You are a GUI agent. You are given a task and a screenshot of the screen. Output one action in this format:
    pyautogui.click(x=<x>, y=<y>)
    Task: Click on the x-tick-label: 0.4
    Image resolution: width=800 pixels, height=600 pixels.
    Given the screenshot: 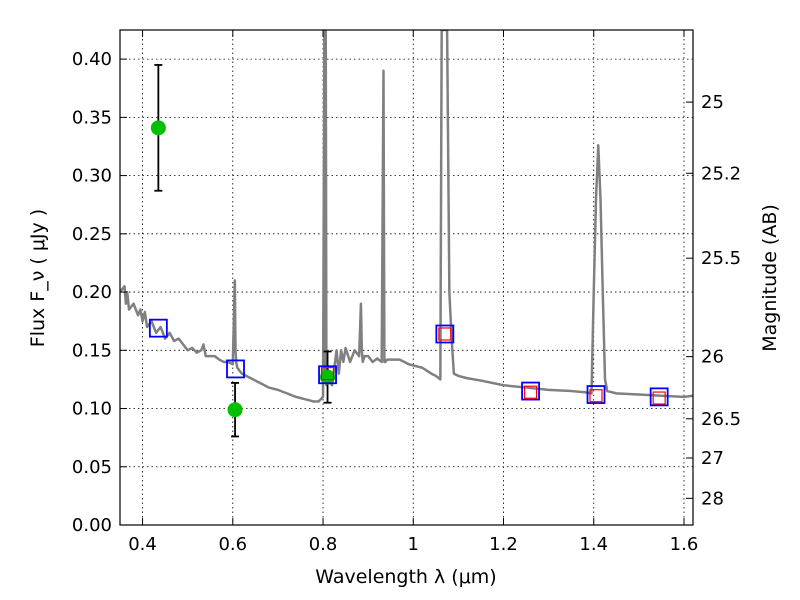 What is the action you would take?
    pyautogui.click(x=142, y=544)
    